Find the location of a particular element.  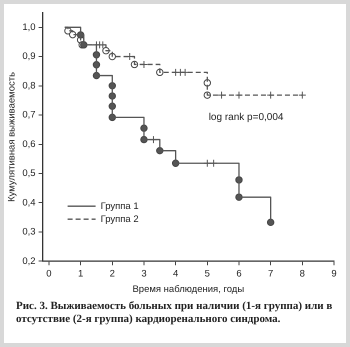

y-tick-label: 0,6 is located at coordinates (29, 144).